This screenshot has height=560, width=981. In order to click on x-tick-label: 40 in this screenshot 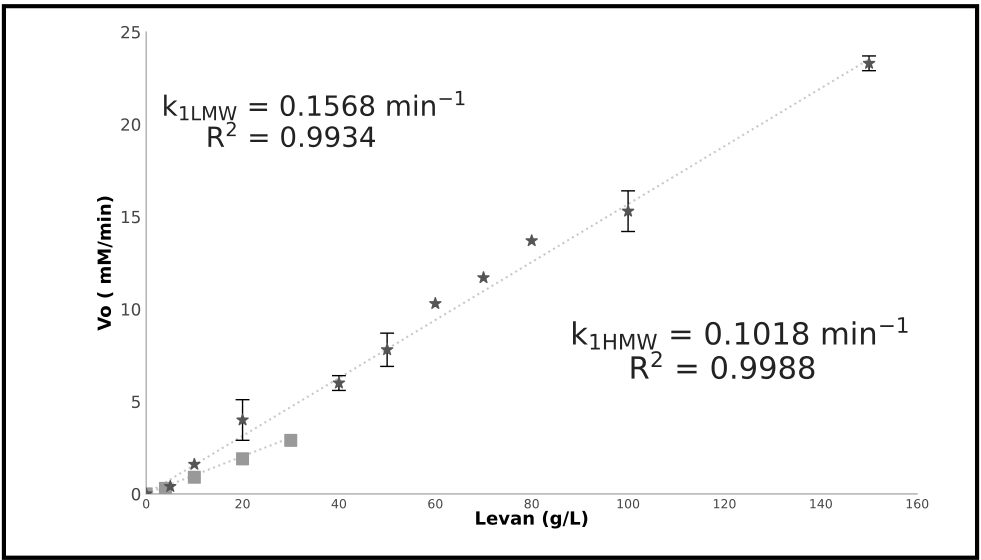, I will do `click(339, 503)`.